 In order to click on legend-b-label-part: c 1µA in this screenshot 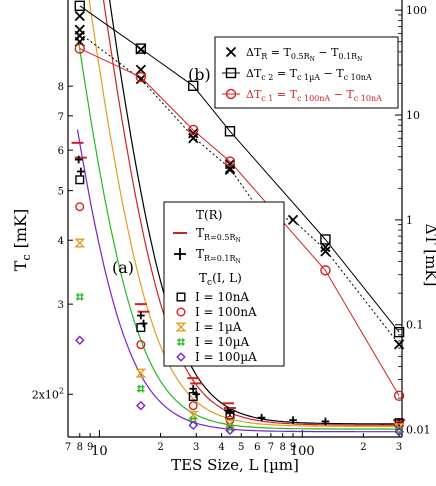, I will do `click(308, 77)`.